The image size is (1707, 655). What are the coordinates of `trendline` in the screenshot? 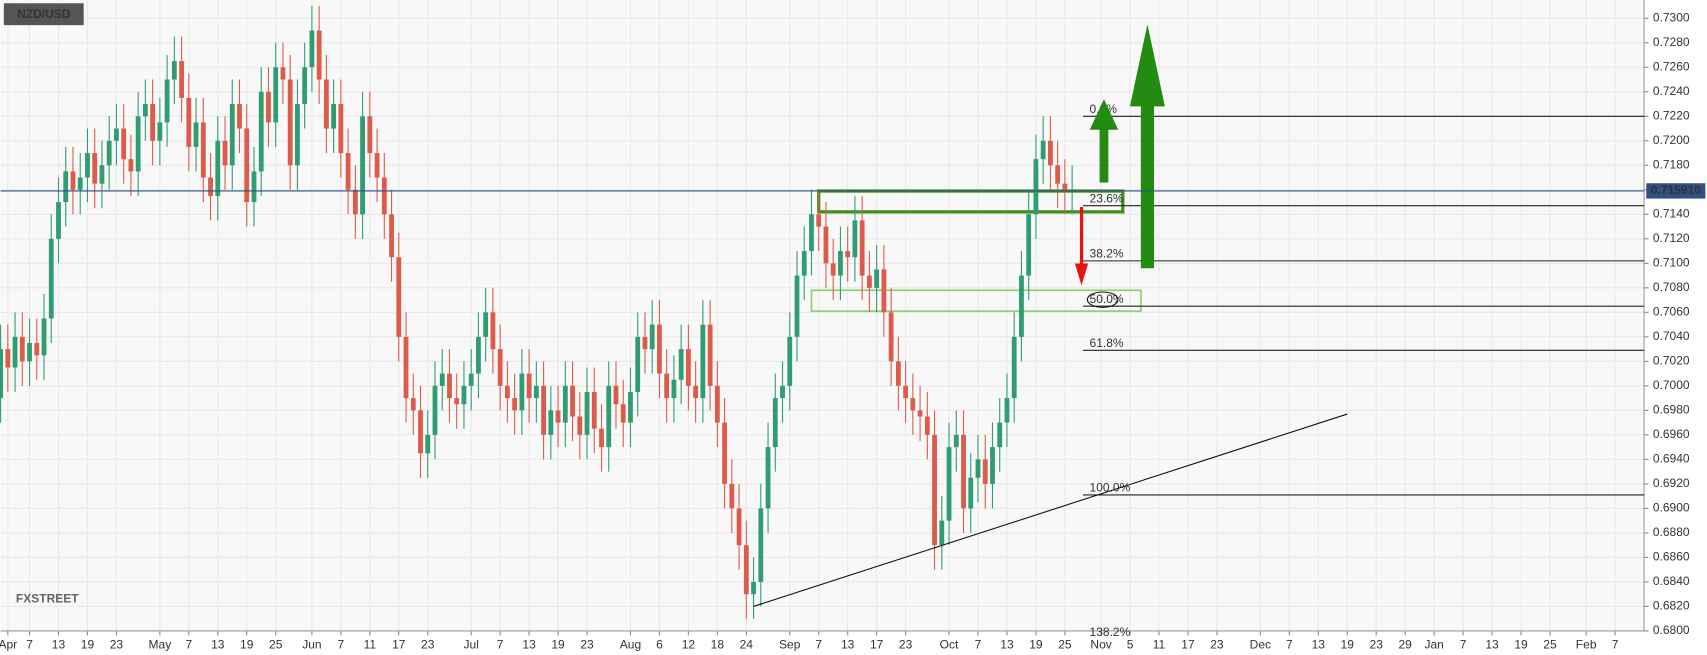 It's located at (1050, 510).